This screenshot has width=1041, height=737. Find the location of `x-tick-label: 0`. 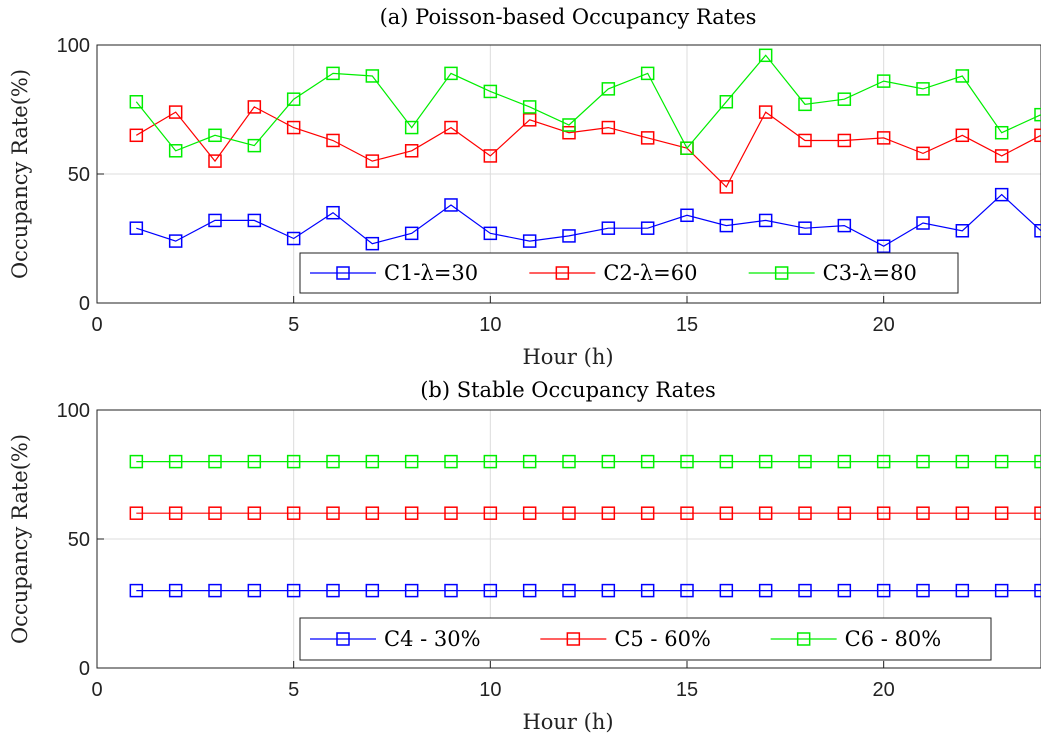

x-tick-label: 0 is located at coordinates (96, 325).